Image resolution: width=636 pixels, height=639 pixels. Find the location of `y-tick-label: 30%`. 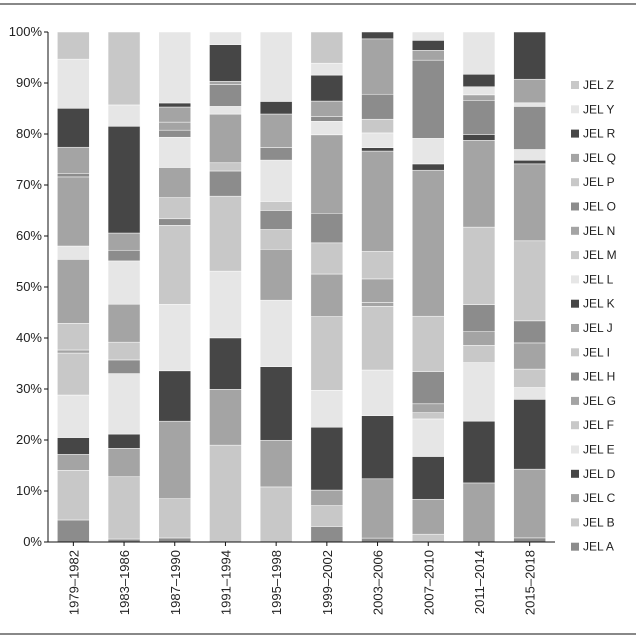

y-tick-label: 30% is located at coordinates (29, 388).